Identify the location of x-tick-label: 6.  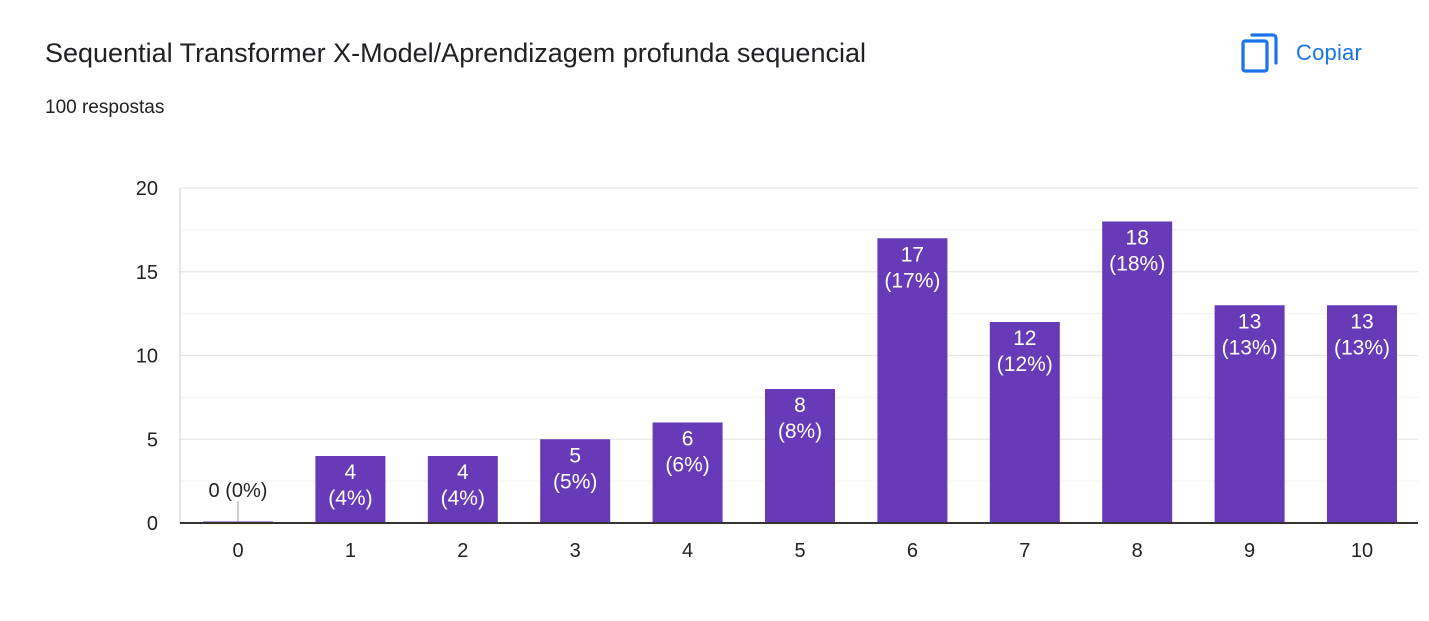
(912, 551).